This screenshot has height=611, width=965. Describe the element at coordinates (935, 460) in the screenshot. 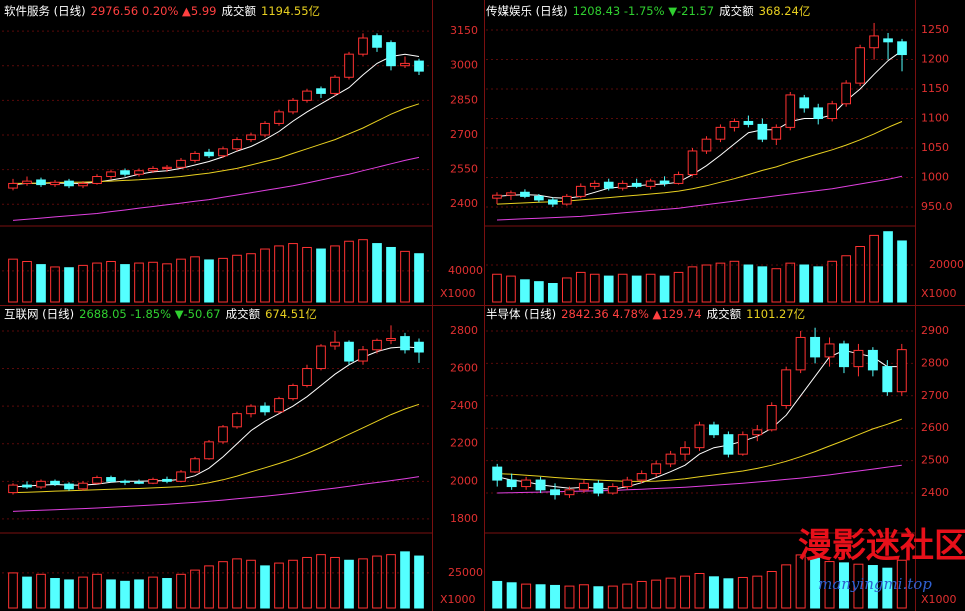

I see `y-tick-label: 2500` at that location.